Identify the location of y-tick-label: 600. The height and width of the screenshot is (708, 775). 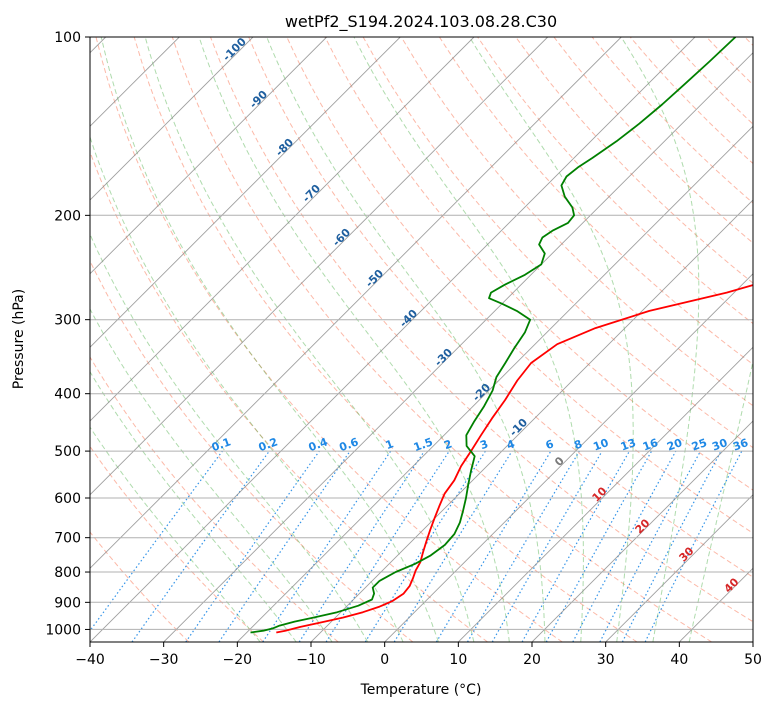
(67, 499).